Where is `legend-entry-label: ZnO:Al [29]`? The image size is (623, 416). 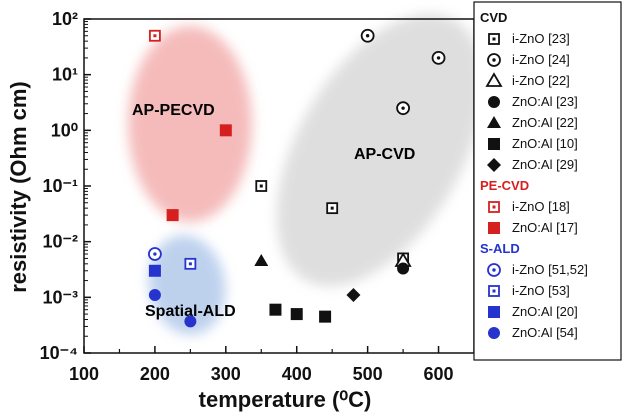
legend-entry-label: ZnO:Al [29] is located at coordinates (545, 164).